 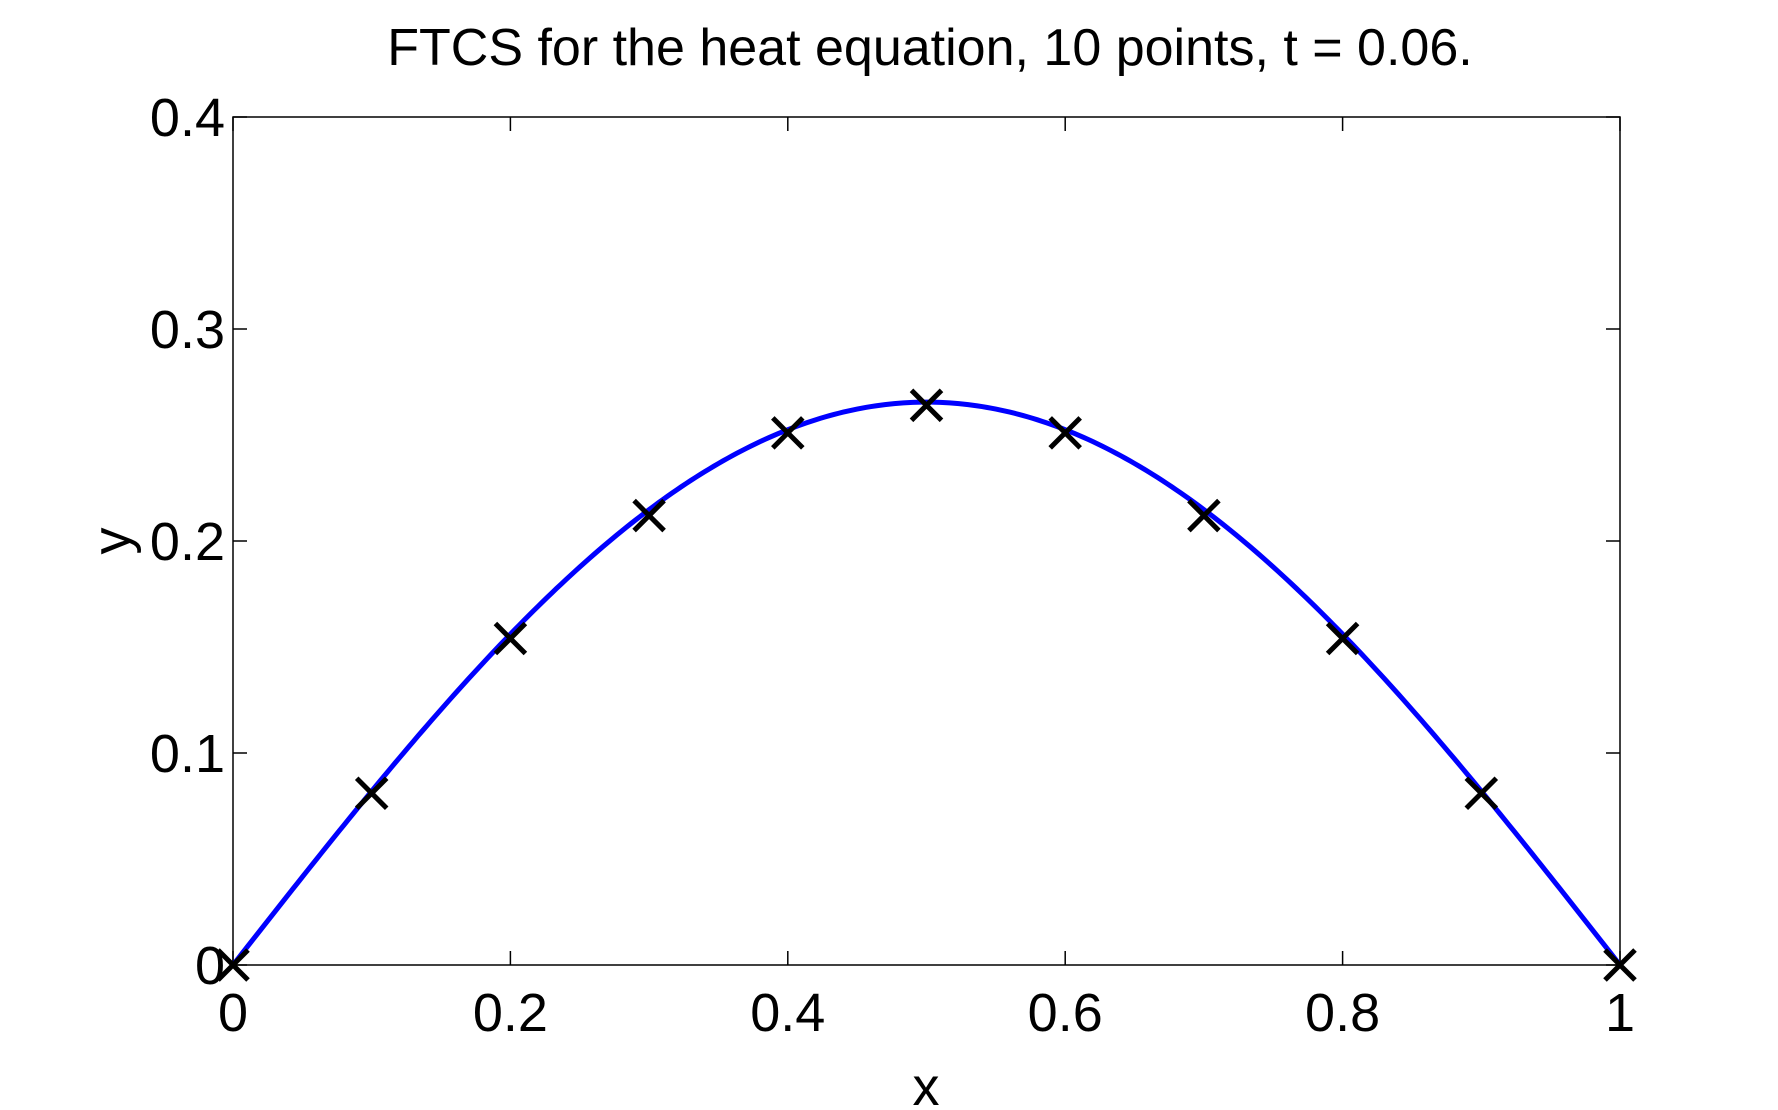 I want to click on x-tick-label: 1, so click(x=1620, y=1013).